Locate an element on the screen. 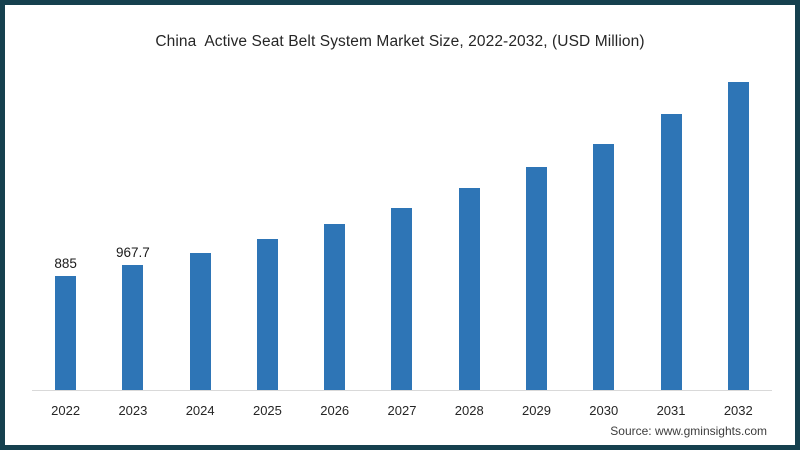 The image size is (800, 450). x-tick-2023: 2023 is located at coordinates (133, 410).